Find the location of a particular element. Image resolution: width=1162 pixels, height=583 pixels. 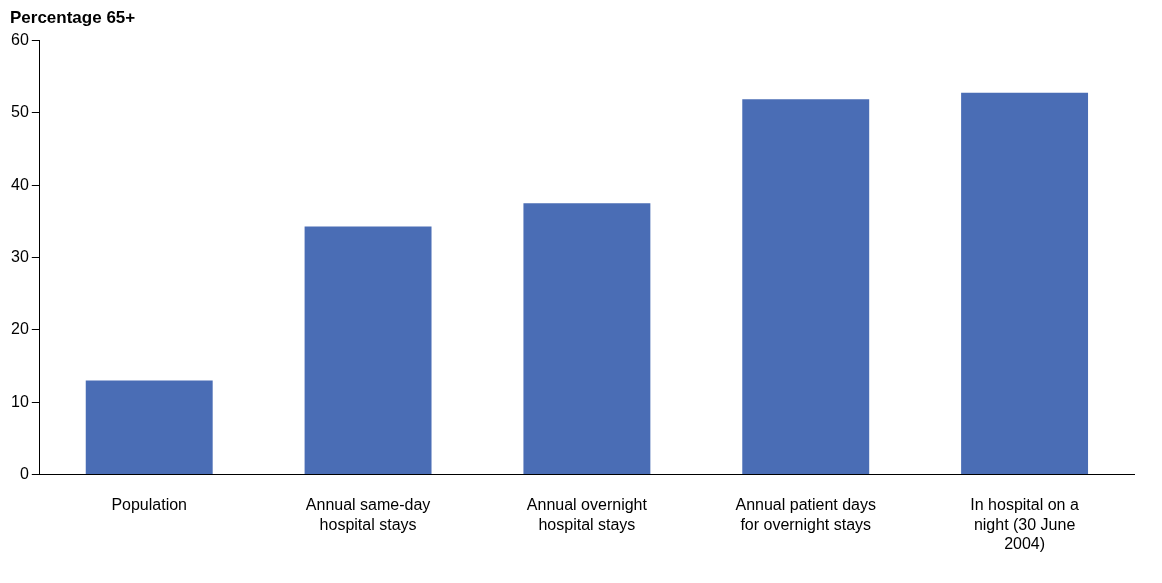

x-tick-label: Annual patient days for overnight stays is located at coordinates (806, 514).